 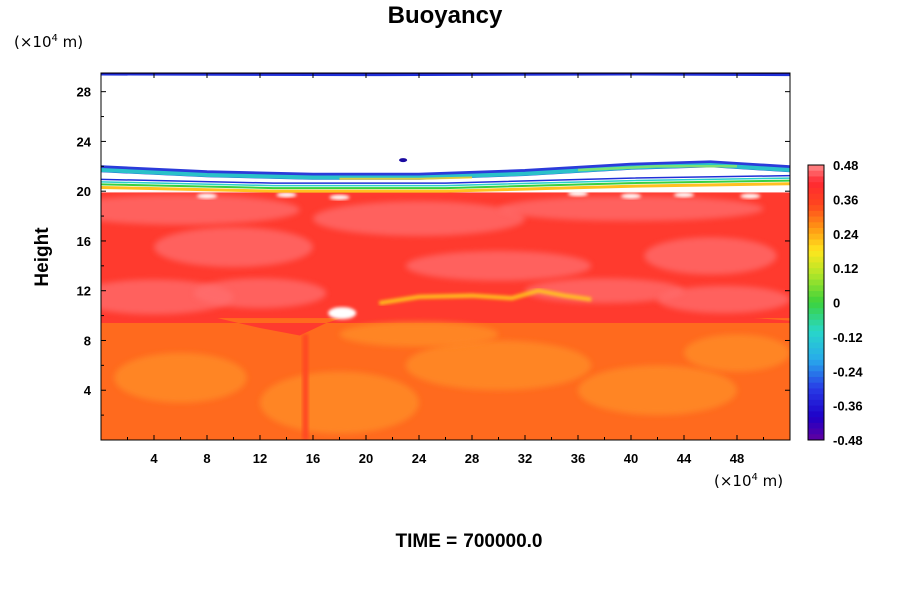 I want to click on colorbar-tick-label: 0.36, so click(x=845, y=199).